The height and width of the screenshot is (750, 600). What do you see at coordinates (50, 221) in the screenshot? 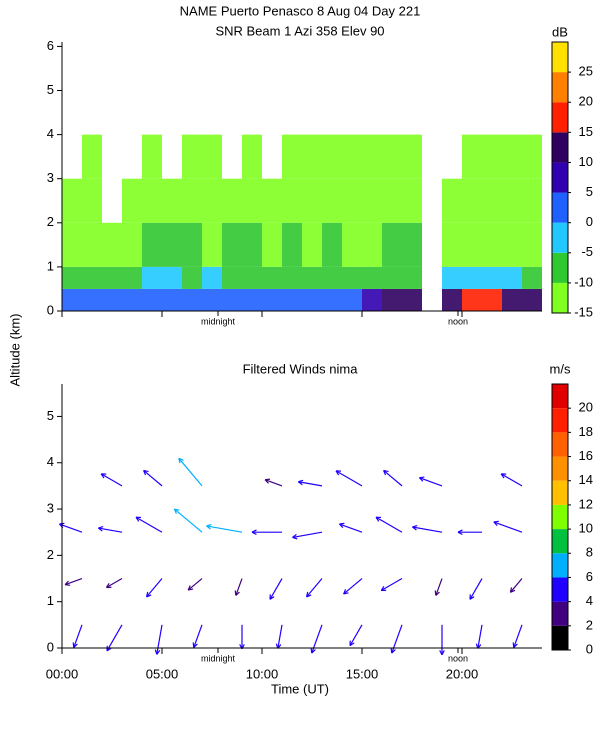
I see `y-tick-label: 2` at bounding box center [50, 221].